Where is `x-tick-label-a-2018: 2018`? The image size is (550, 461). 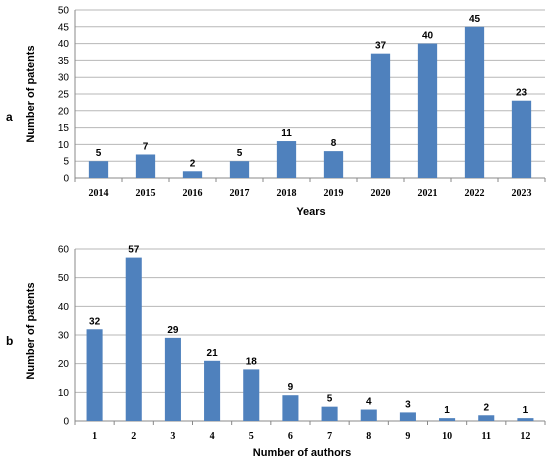 x-tick-label-a-2018: 2018 is located at coordinates (287, 193).